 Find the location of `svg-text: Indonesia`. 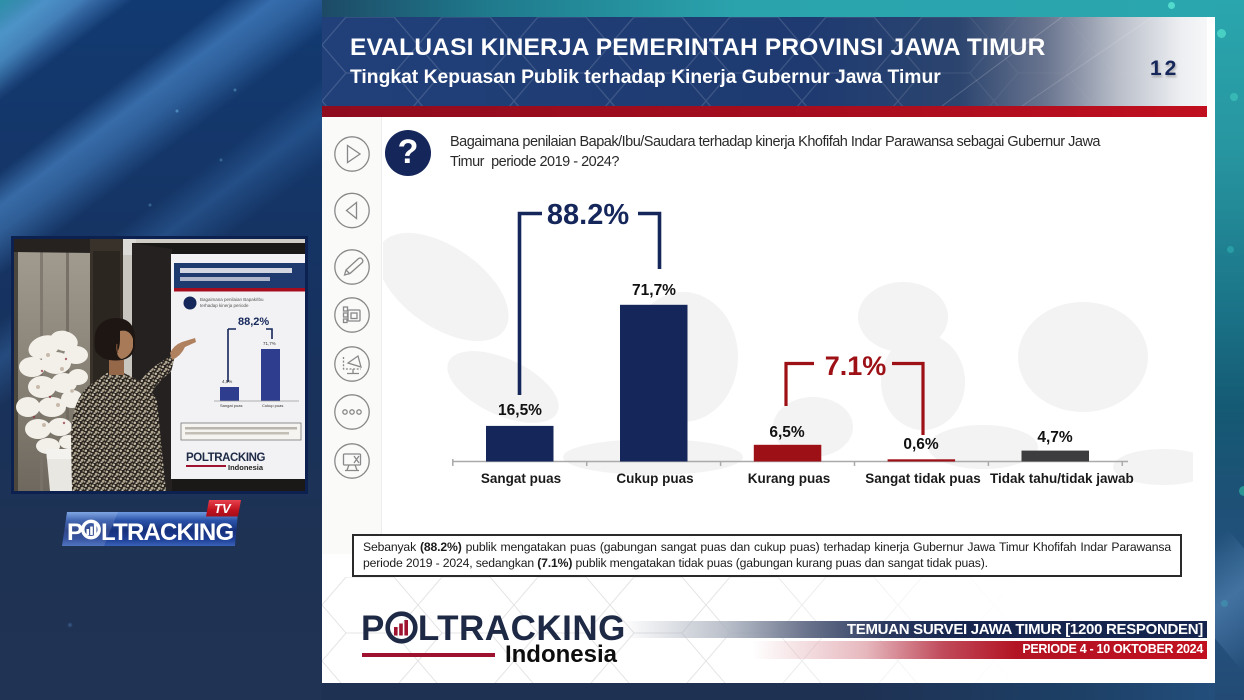

svg-text: Indonesia is located at coordinates (246, 467).